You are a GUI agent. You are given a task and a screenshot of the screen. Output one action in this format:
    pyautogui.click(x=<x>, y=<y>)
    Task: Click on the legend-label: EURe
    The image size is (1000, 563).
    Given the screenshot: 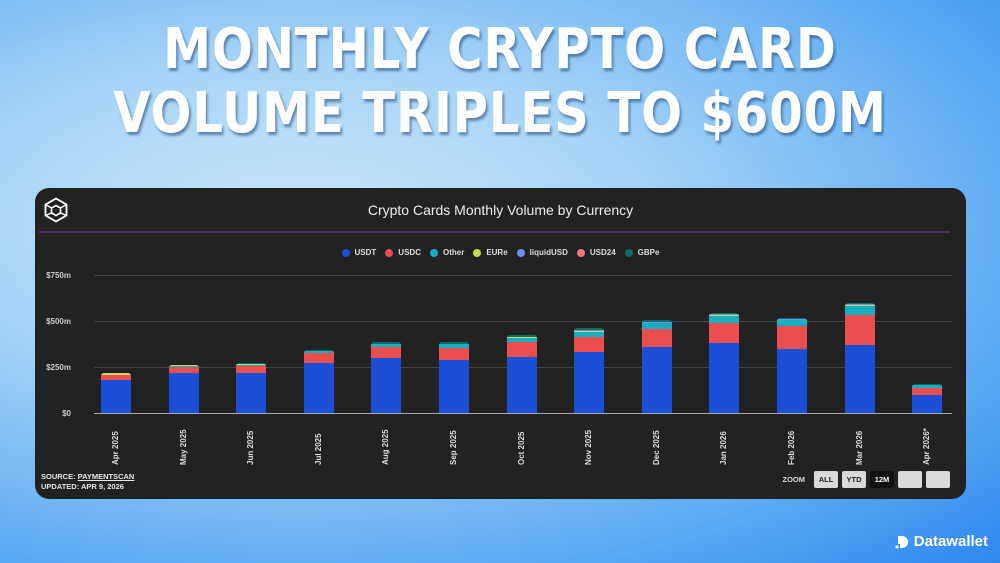 What is the action you would take?
    pyautogui.click(x=497, y=252)
    